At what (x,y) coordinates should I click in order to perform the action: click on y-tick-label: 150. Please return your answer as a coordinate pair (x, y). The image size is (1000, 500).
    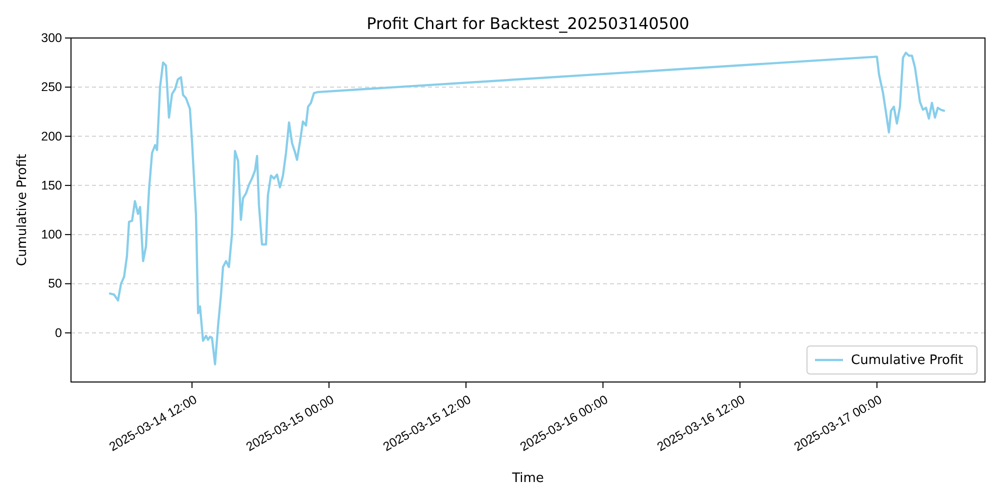
    Looking at the image, I should click on (51, 185).